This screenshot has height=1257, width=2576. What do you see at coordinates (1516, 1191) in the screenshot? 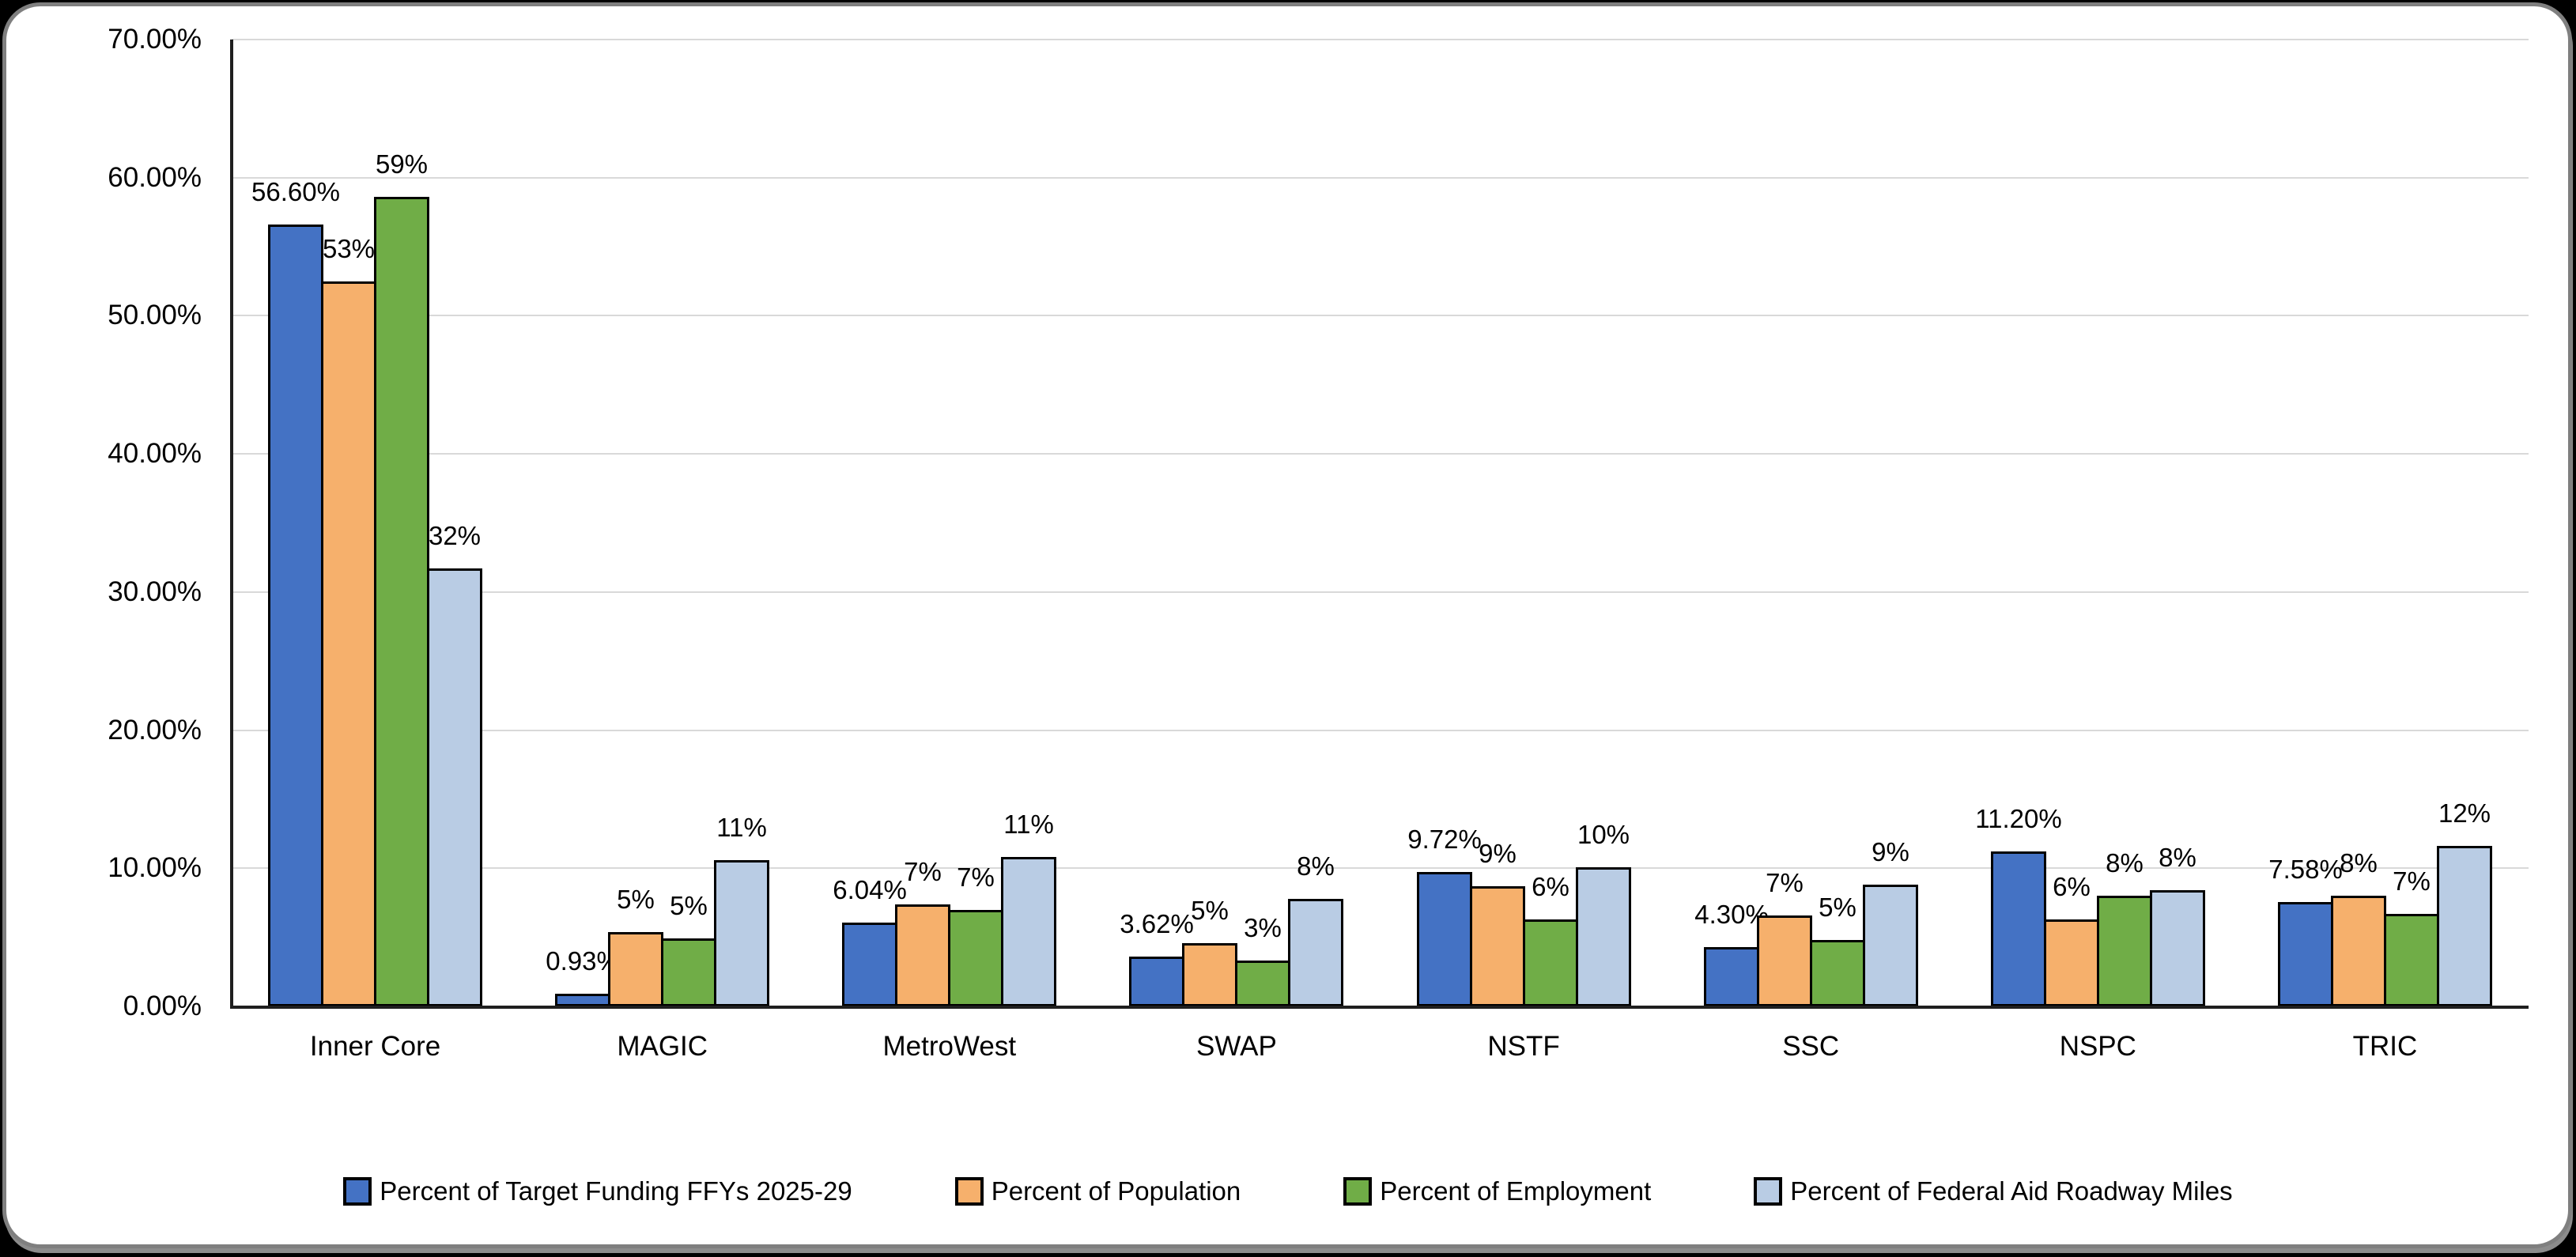
I see `legend-label: Percent of Employment` at bounding box center [1516, 1191].